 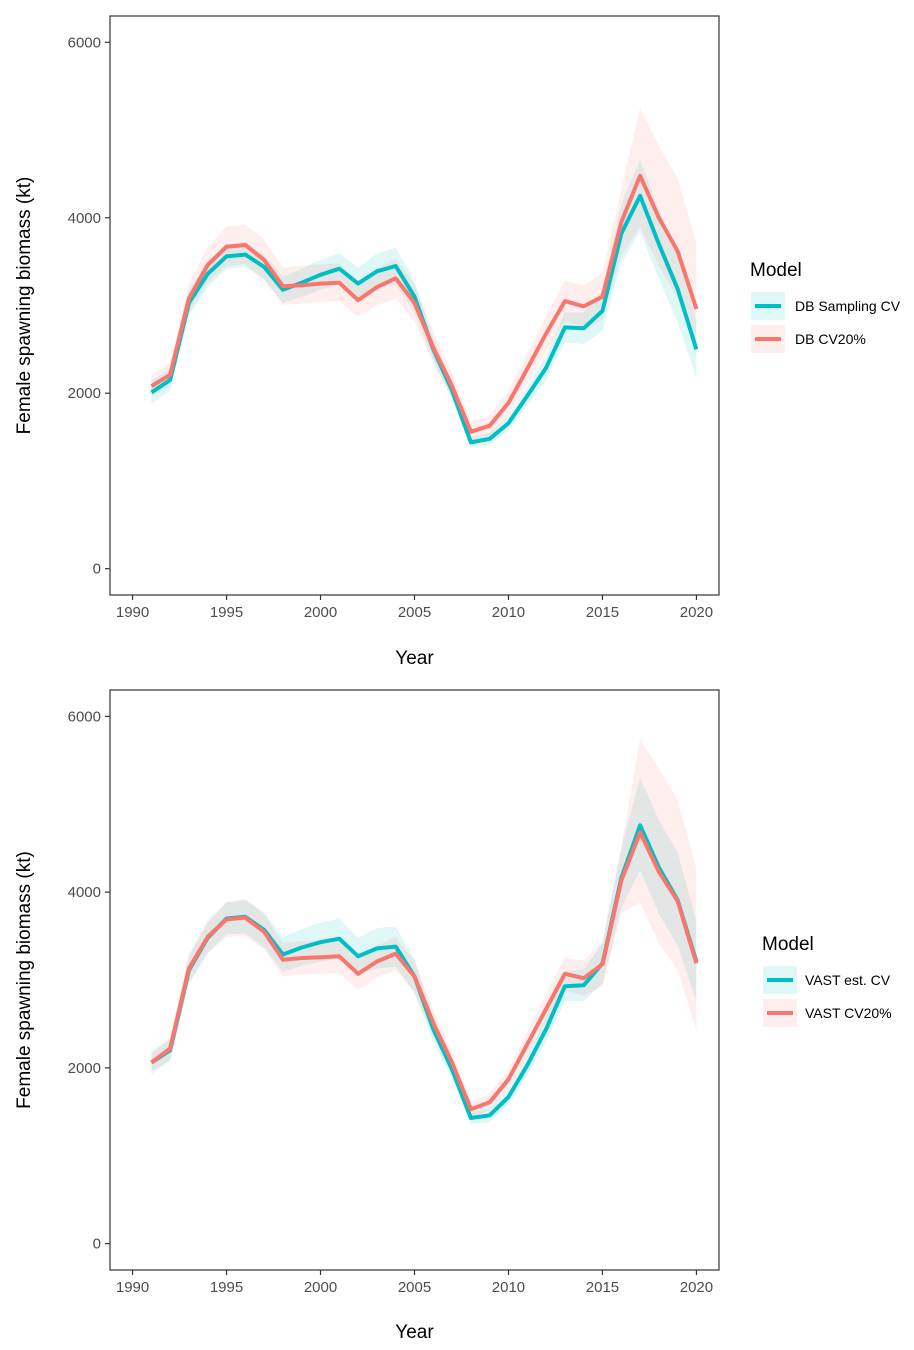 What do you see at coordinates (848, 1013) in the screenshot?
I see `legend-label-1: VAST CV20%` at bounding box center [848, 1013].